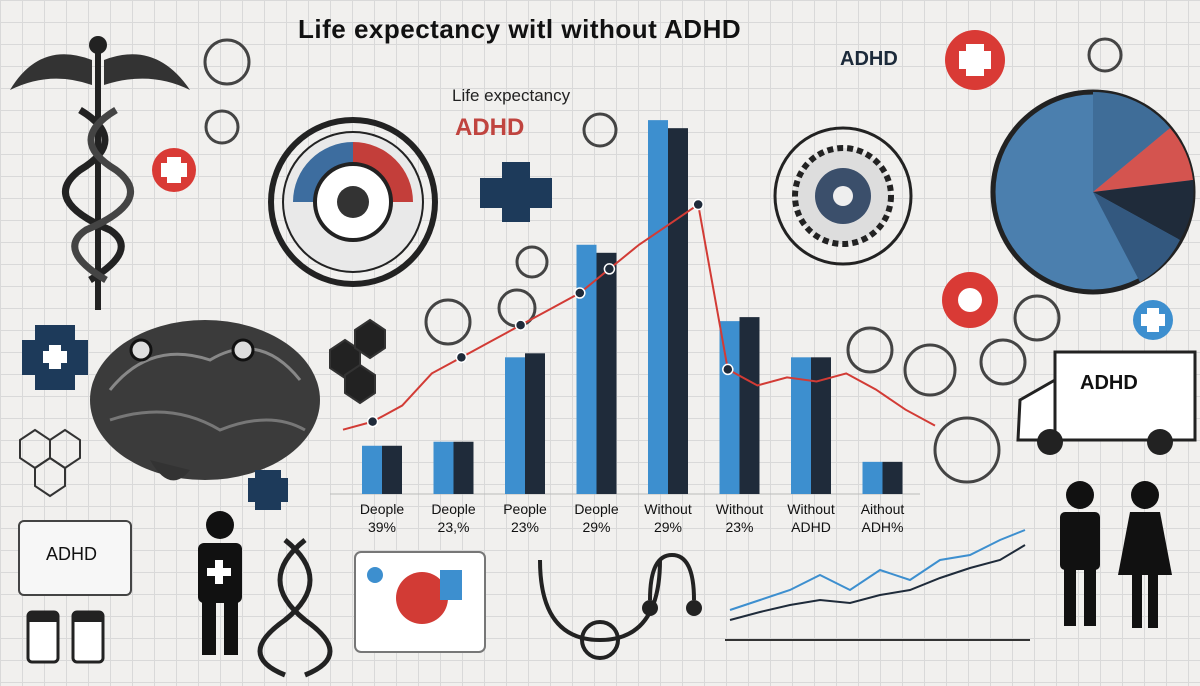  Describe the element at coordinates (205, 400) in the screenshot. I see `brain-icon` at that location.